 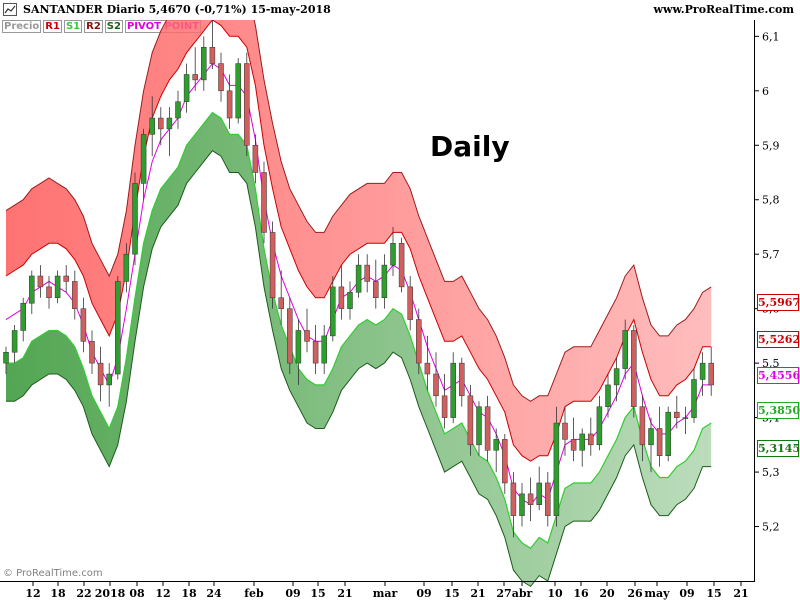 I want to click on y-tick-label: 5,7, so click(x=771, y=254).